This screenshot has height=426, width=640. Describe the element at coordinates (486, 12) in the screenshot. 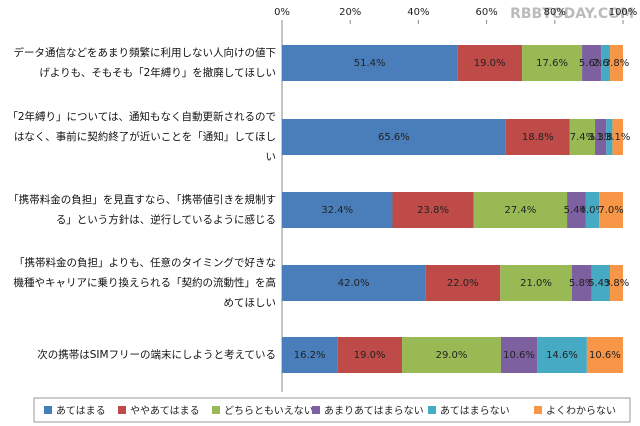

I see `x-tick-label: 60%` at that location.